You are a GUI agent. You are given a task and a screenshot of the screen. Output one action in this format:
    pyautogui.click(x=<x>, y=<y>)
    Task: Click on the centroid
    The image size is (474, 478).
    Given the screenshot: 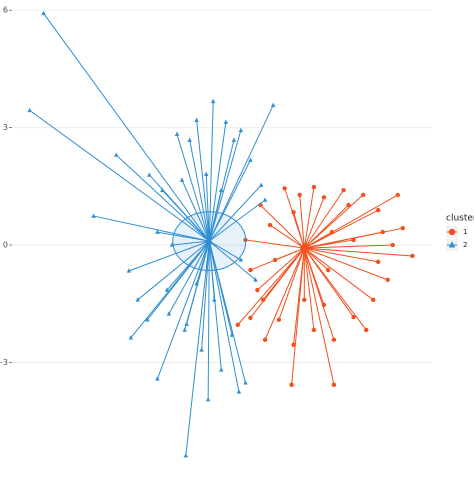 What is the action you would take?
    pyautogui.click(x=209, y=240)
    